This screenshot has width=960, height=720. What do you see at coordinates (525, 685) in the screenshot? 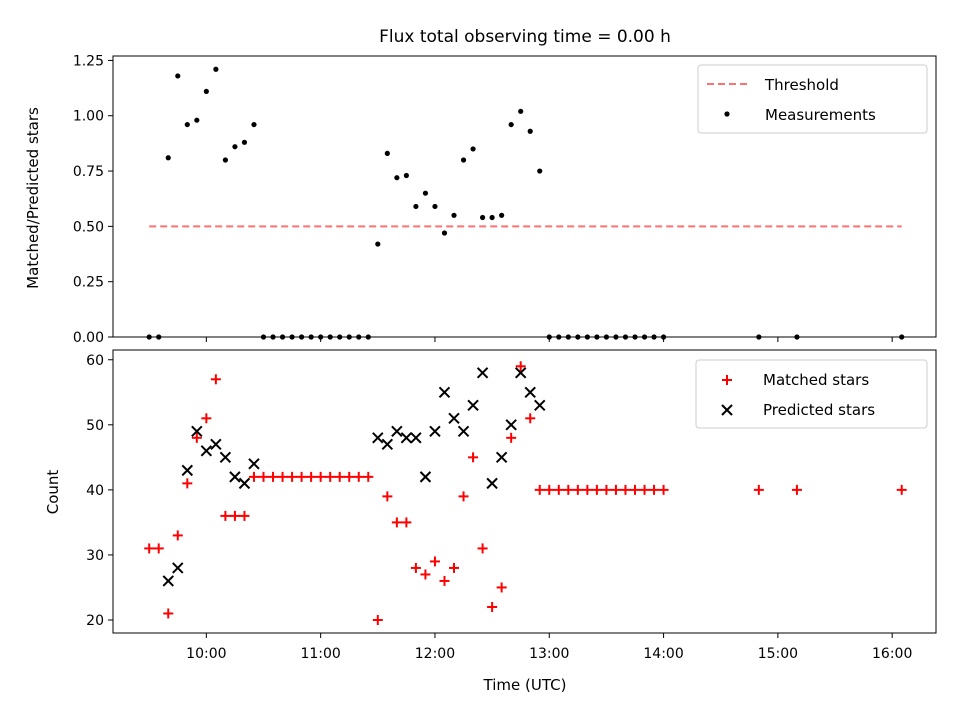
I see `x-axis-label: Time (UTC)` at bounding box center [525, 685].